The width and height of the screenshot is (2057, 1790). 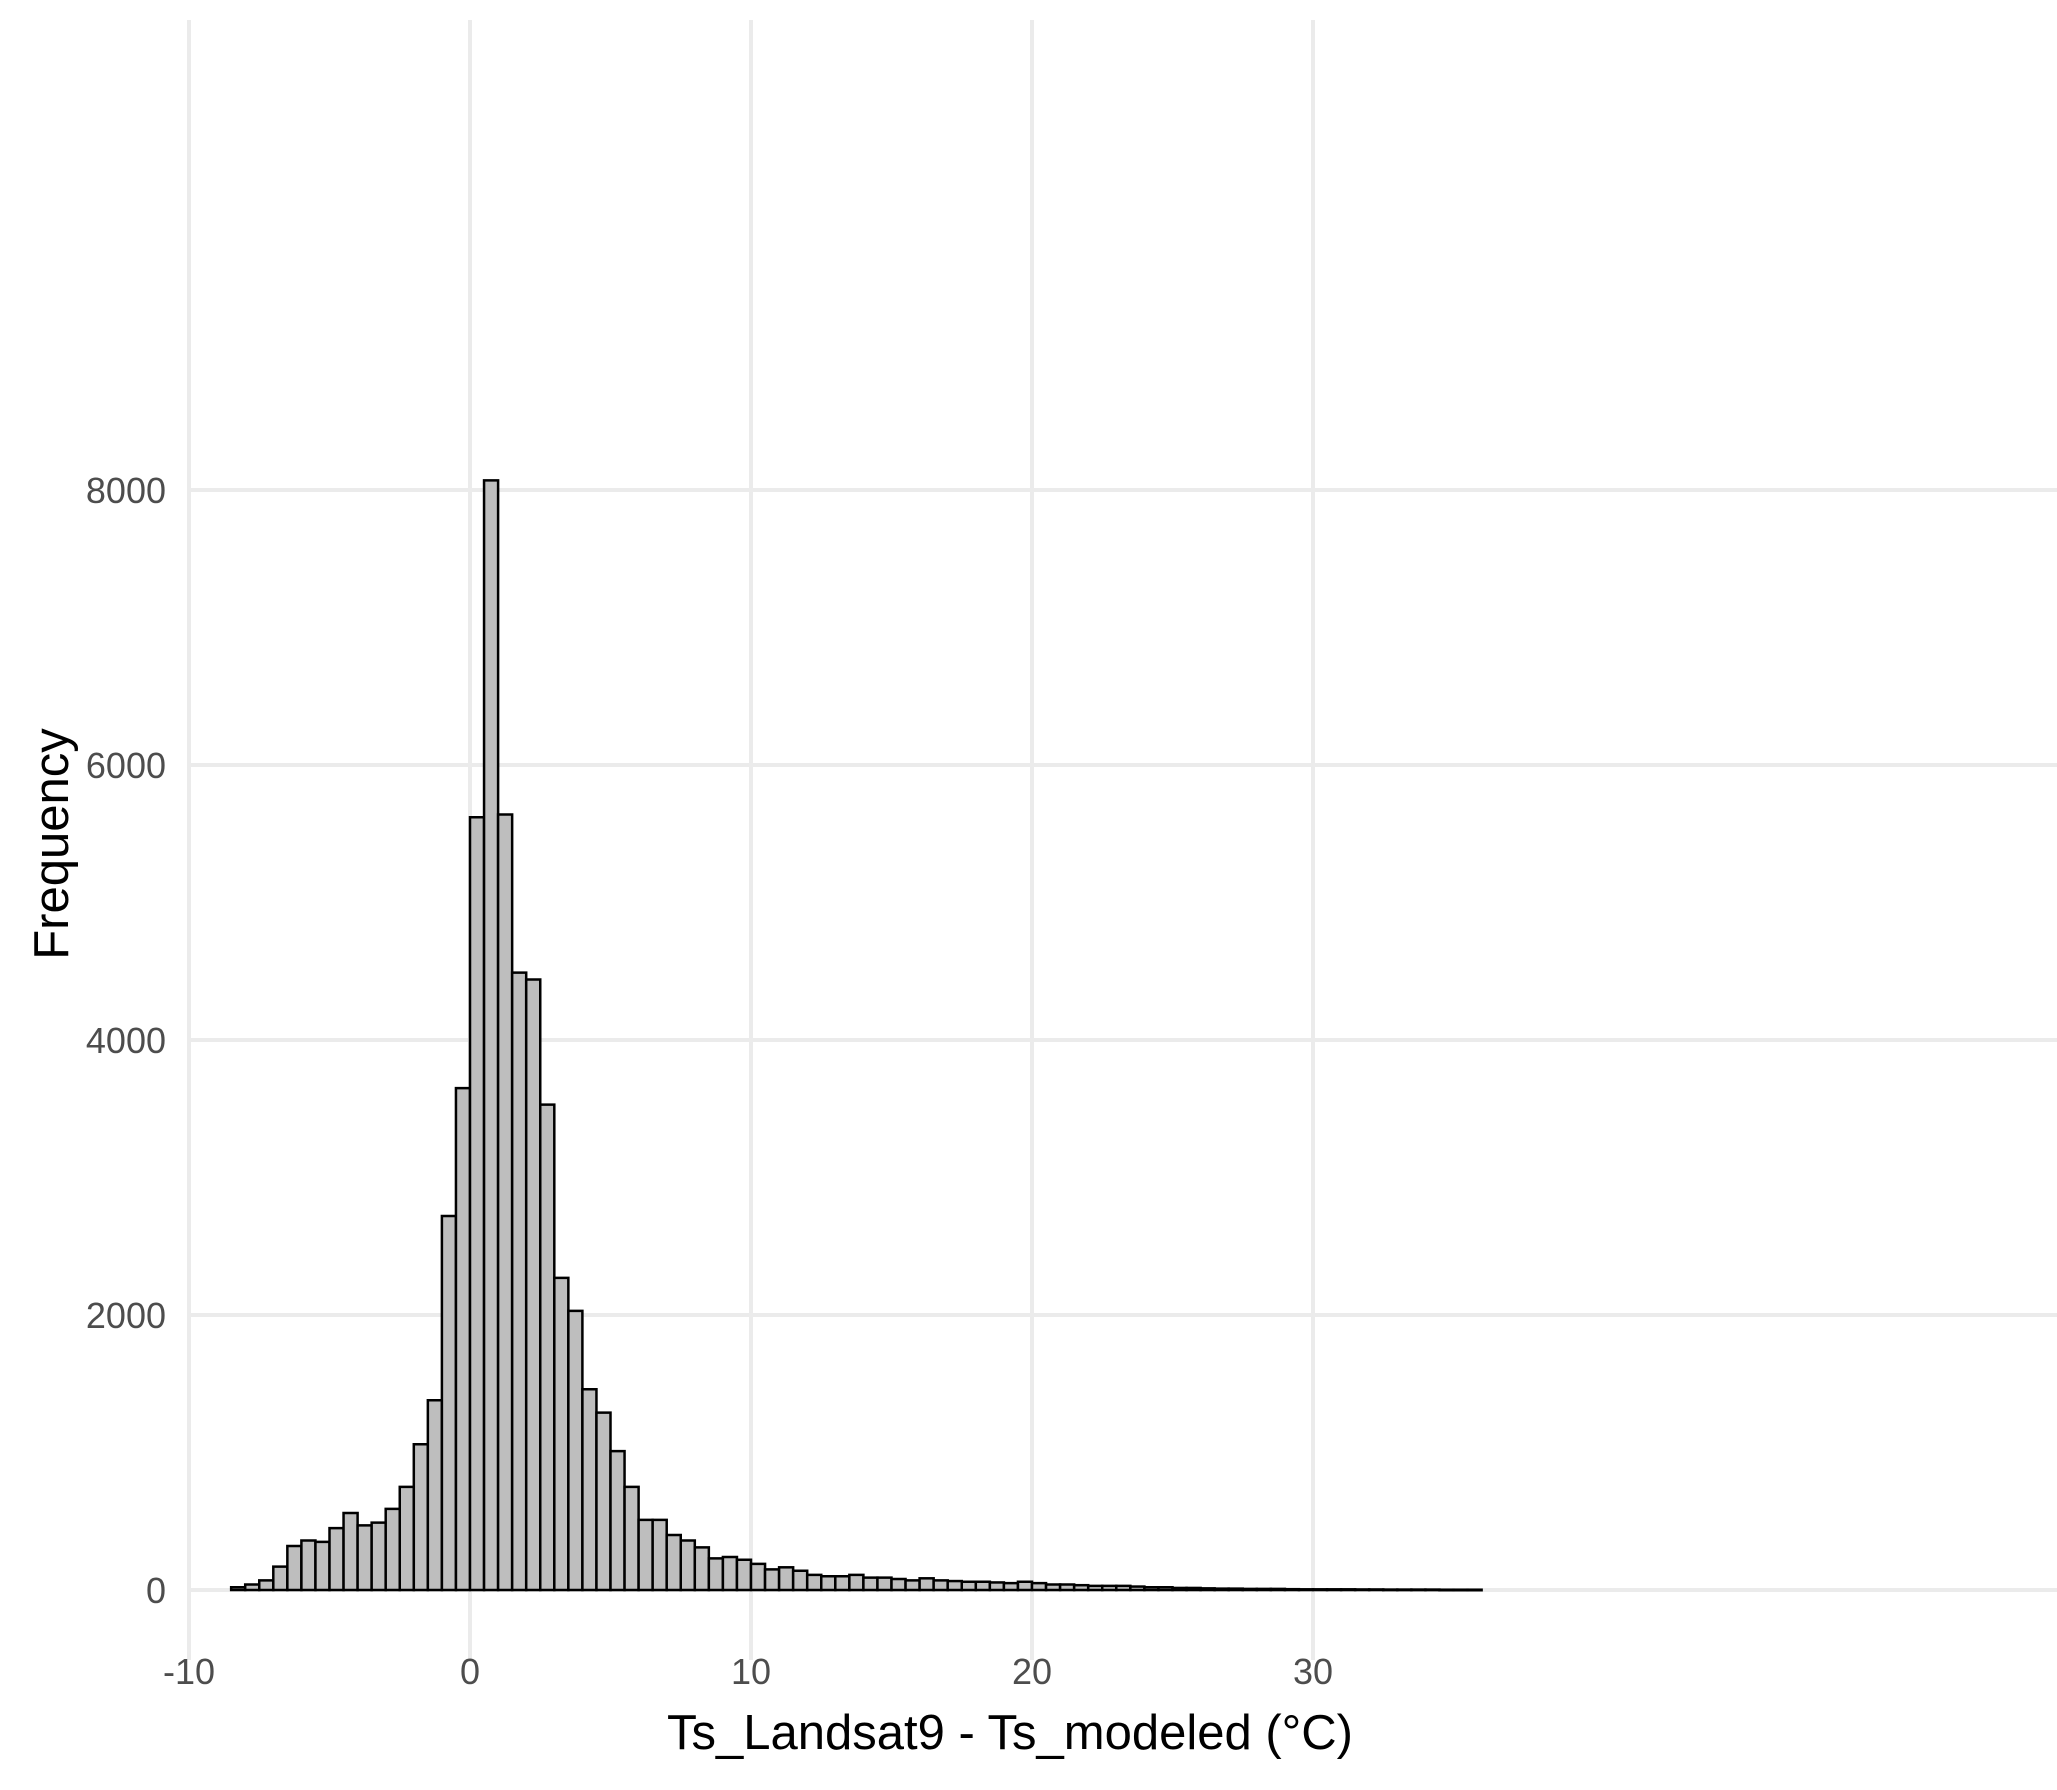 I want to click on x-tick-label-3: 20, so click(x=1032, y=1671).